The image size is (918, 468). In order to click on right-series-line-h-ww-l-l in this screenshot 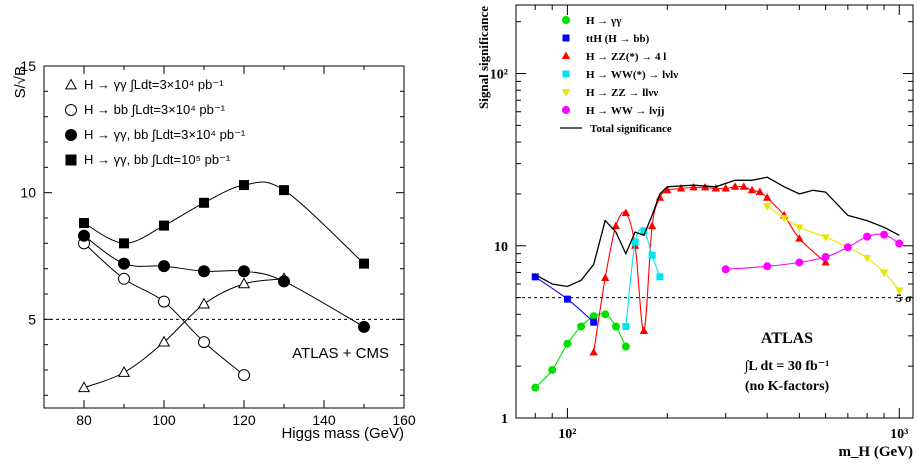, I will do `click(643, 277)`.